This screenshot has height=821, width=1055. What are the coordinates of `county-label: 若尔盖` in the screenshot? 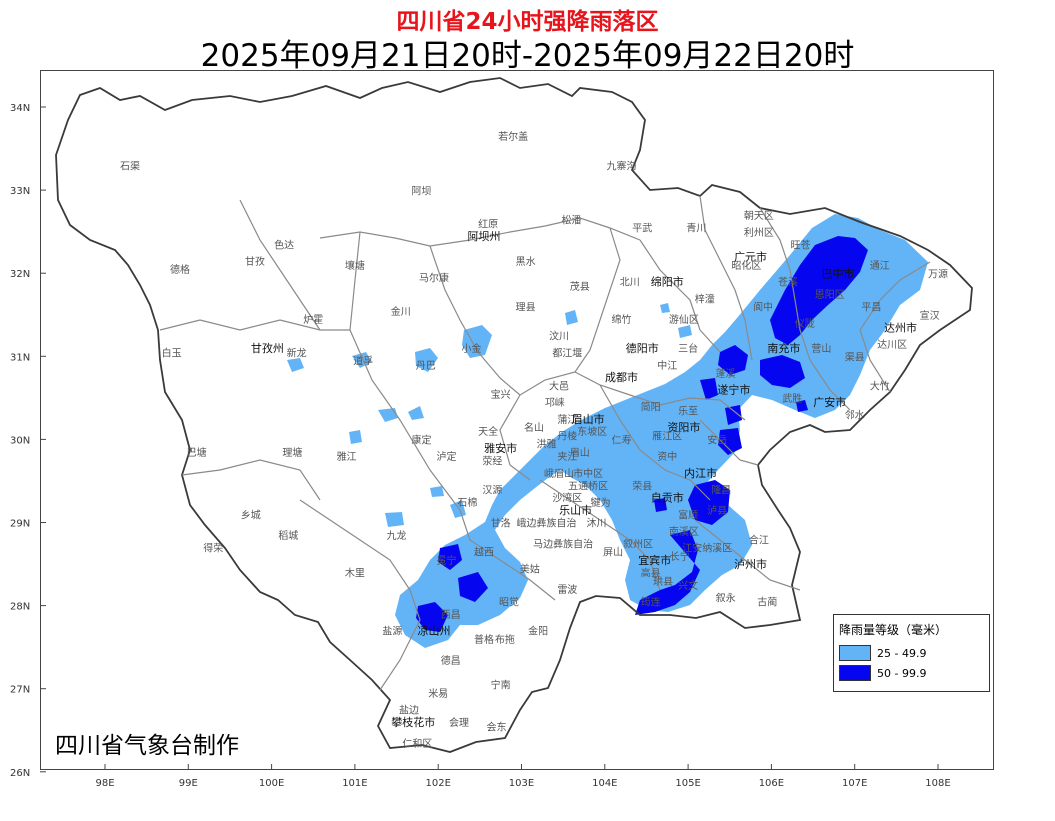 It's located at (513, 136).